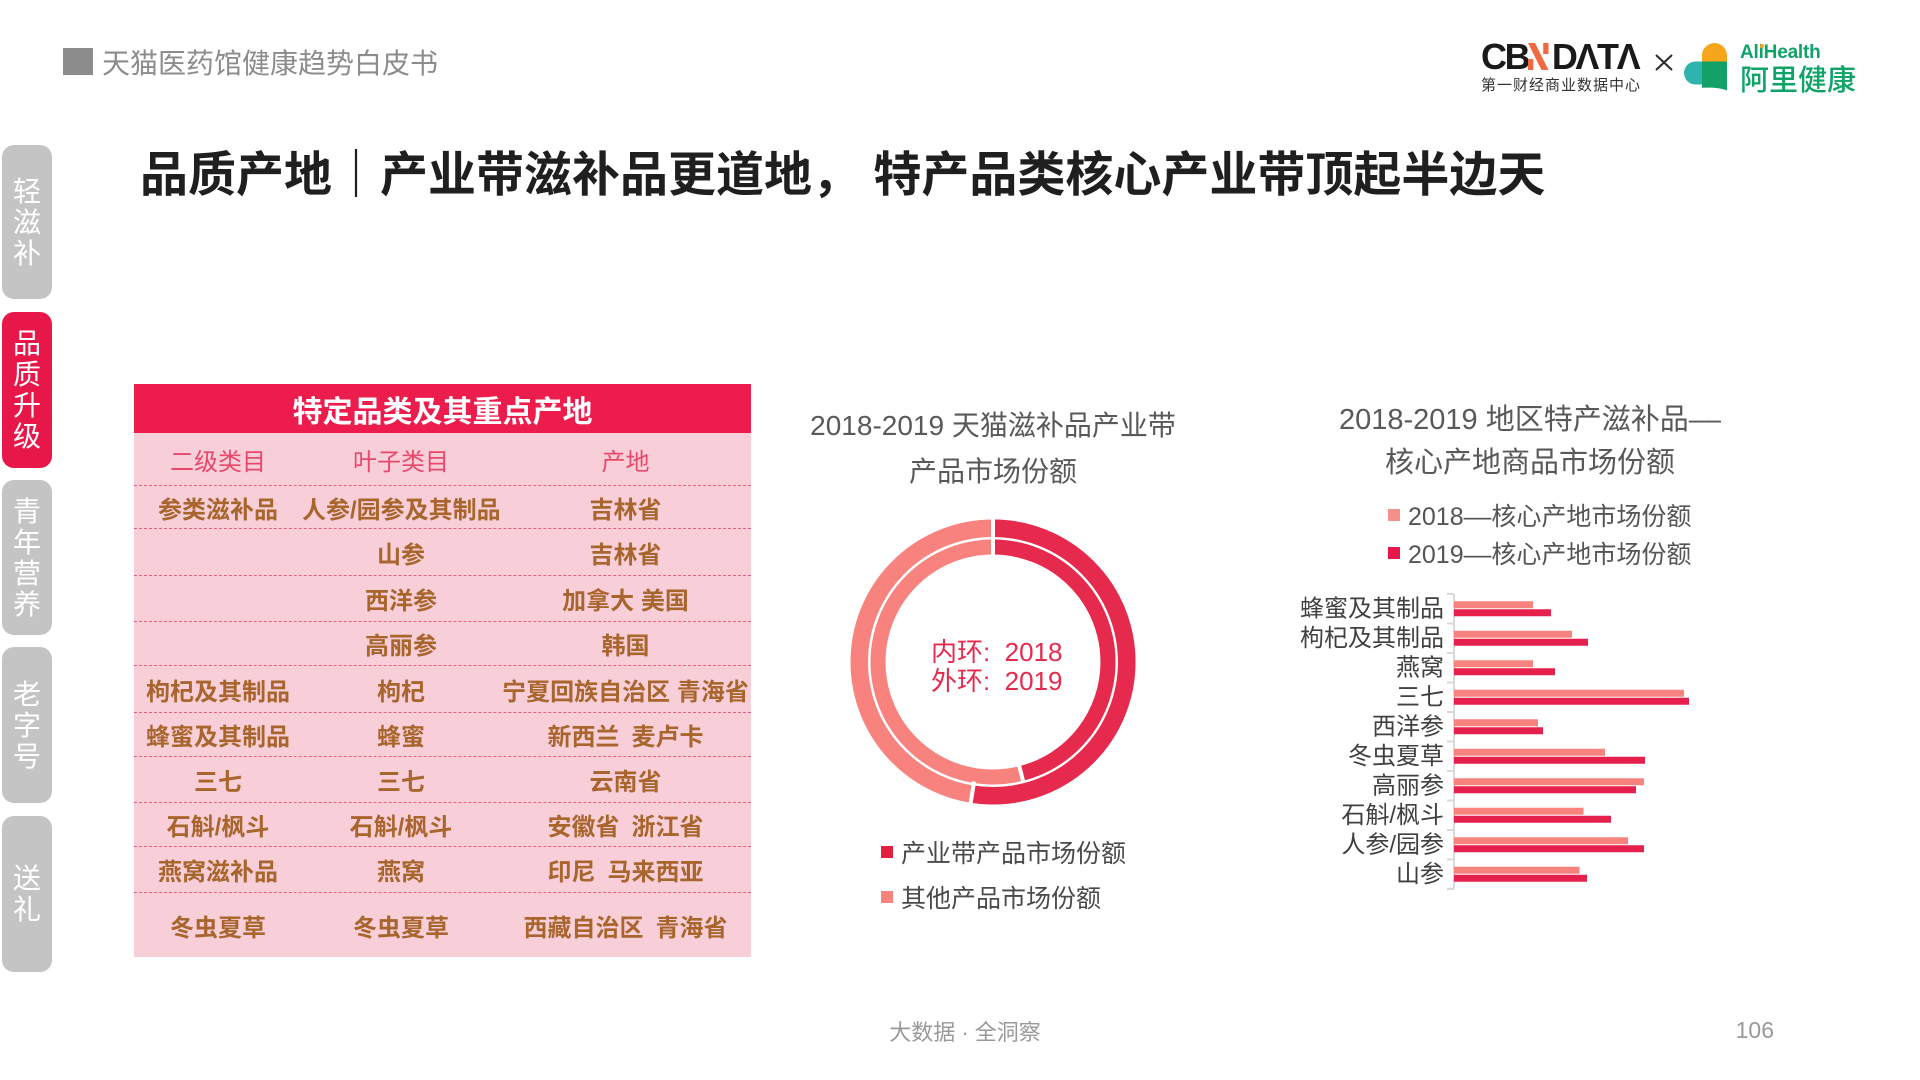  What do you see at coordinates (1420, 667) in the screenshot?
I see `svg-text: 燕窝` at bounding box center [1420, 667].